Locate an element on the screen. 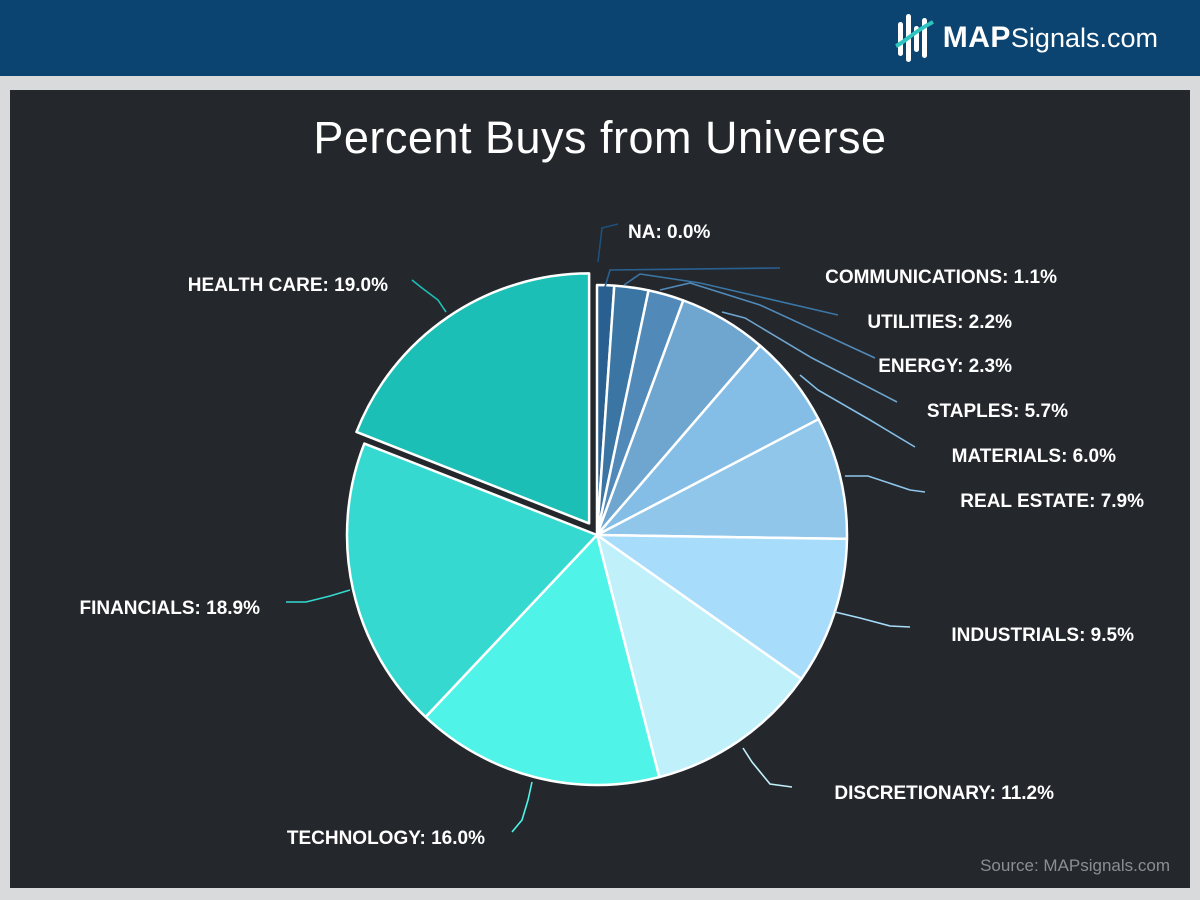 The image size is (1200, 900). pie-slice-discretionary is located at coordinates (699, 656).